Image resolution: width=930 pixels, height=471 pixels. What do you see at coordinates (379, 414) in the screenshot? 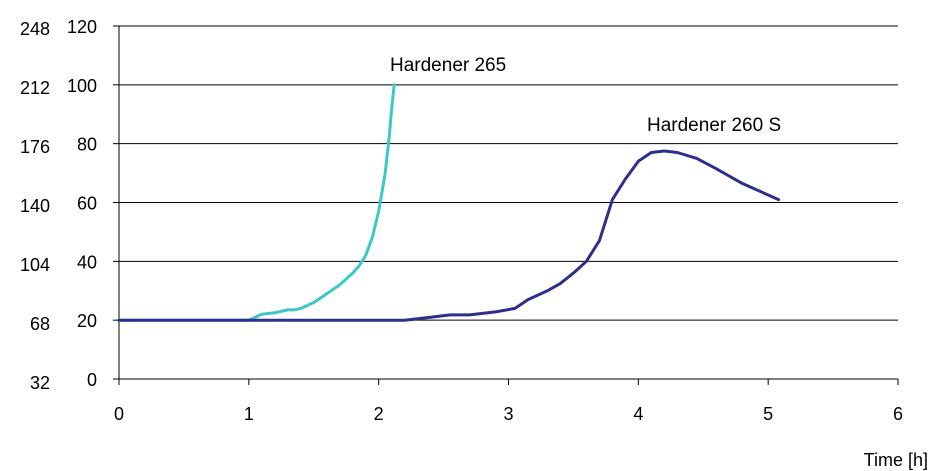
I see `x-tick-label-2: 2` at bounding box center [379, 414].